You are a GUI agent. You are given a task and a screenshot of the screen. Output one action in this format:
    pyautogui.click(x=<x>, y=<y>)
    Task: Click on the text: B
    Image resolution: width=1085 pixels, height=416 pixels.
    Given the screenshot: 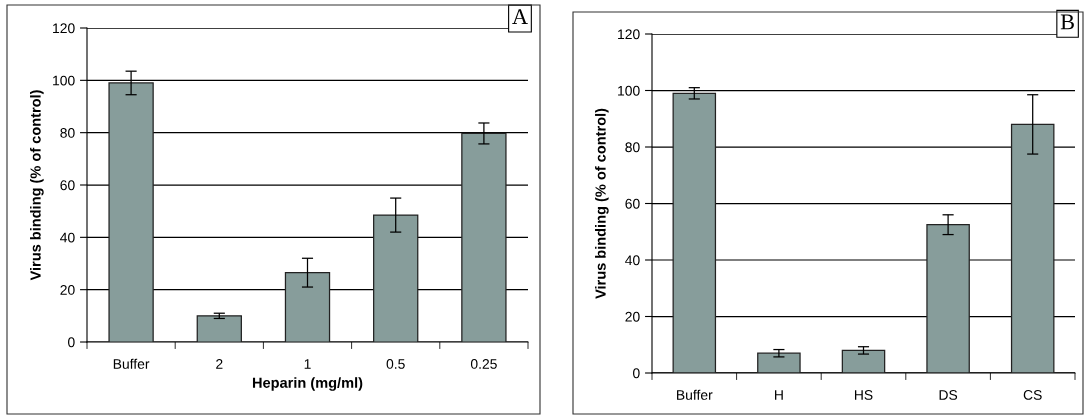 What is the action you would take?
    pyautogui.click(x=1067, y=22)
    